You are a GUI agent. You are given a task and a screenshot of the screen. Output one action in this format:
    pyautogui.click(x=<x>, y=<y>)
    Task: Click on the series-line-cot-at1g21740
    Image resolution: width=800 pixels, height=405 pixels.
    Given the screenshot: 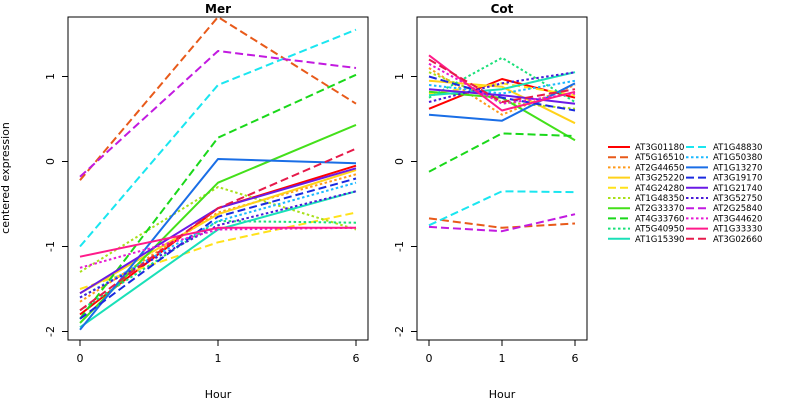 What is the action you would take?
    pyautogui.click(x=502, y=96)
    